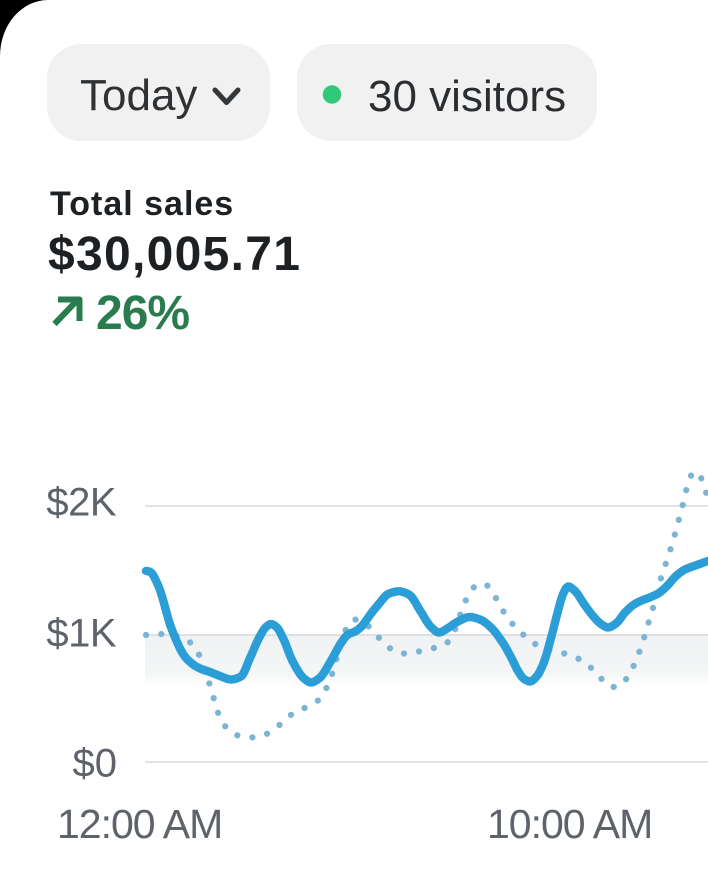 This screenshot has width=708, height=875. What do you see at coordinates (139, 824) in the screenshot?
I see `svg-text: 12:00 AM` at bounding box center [139, 824].